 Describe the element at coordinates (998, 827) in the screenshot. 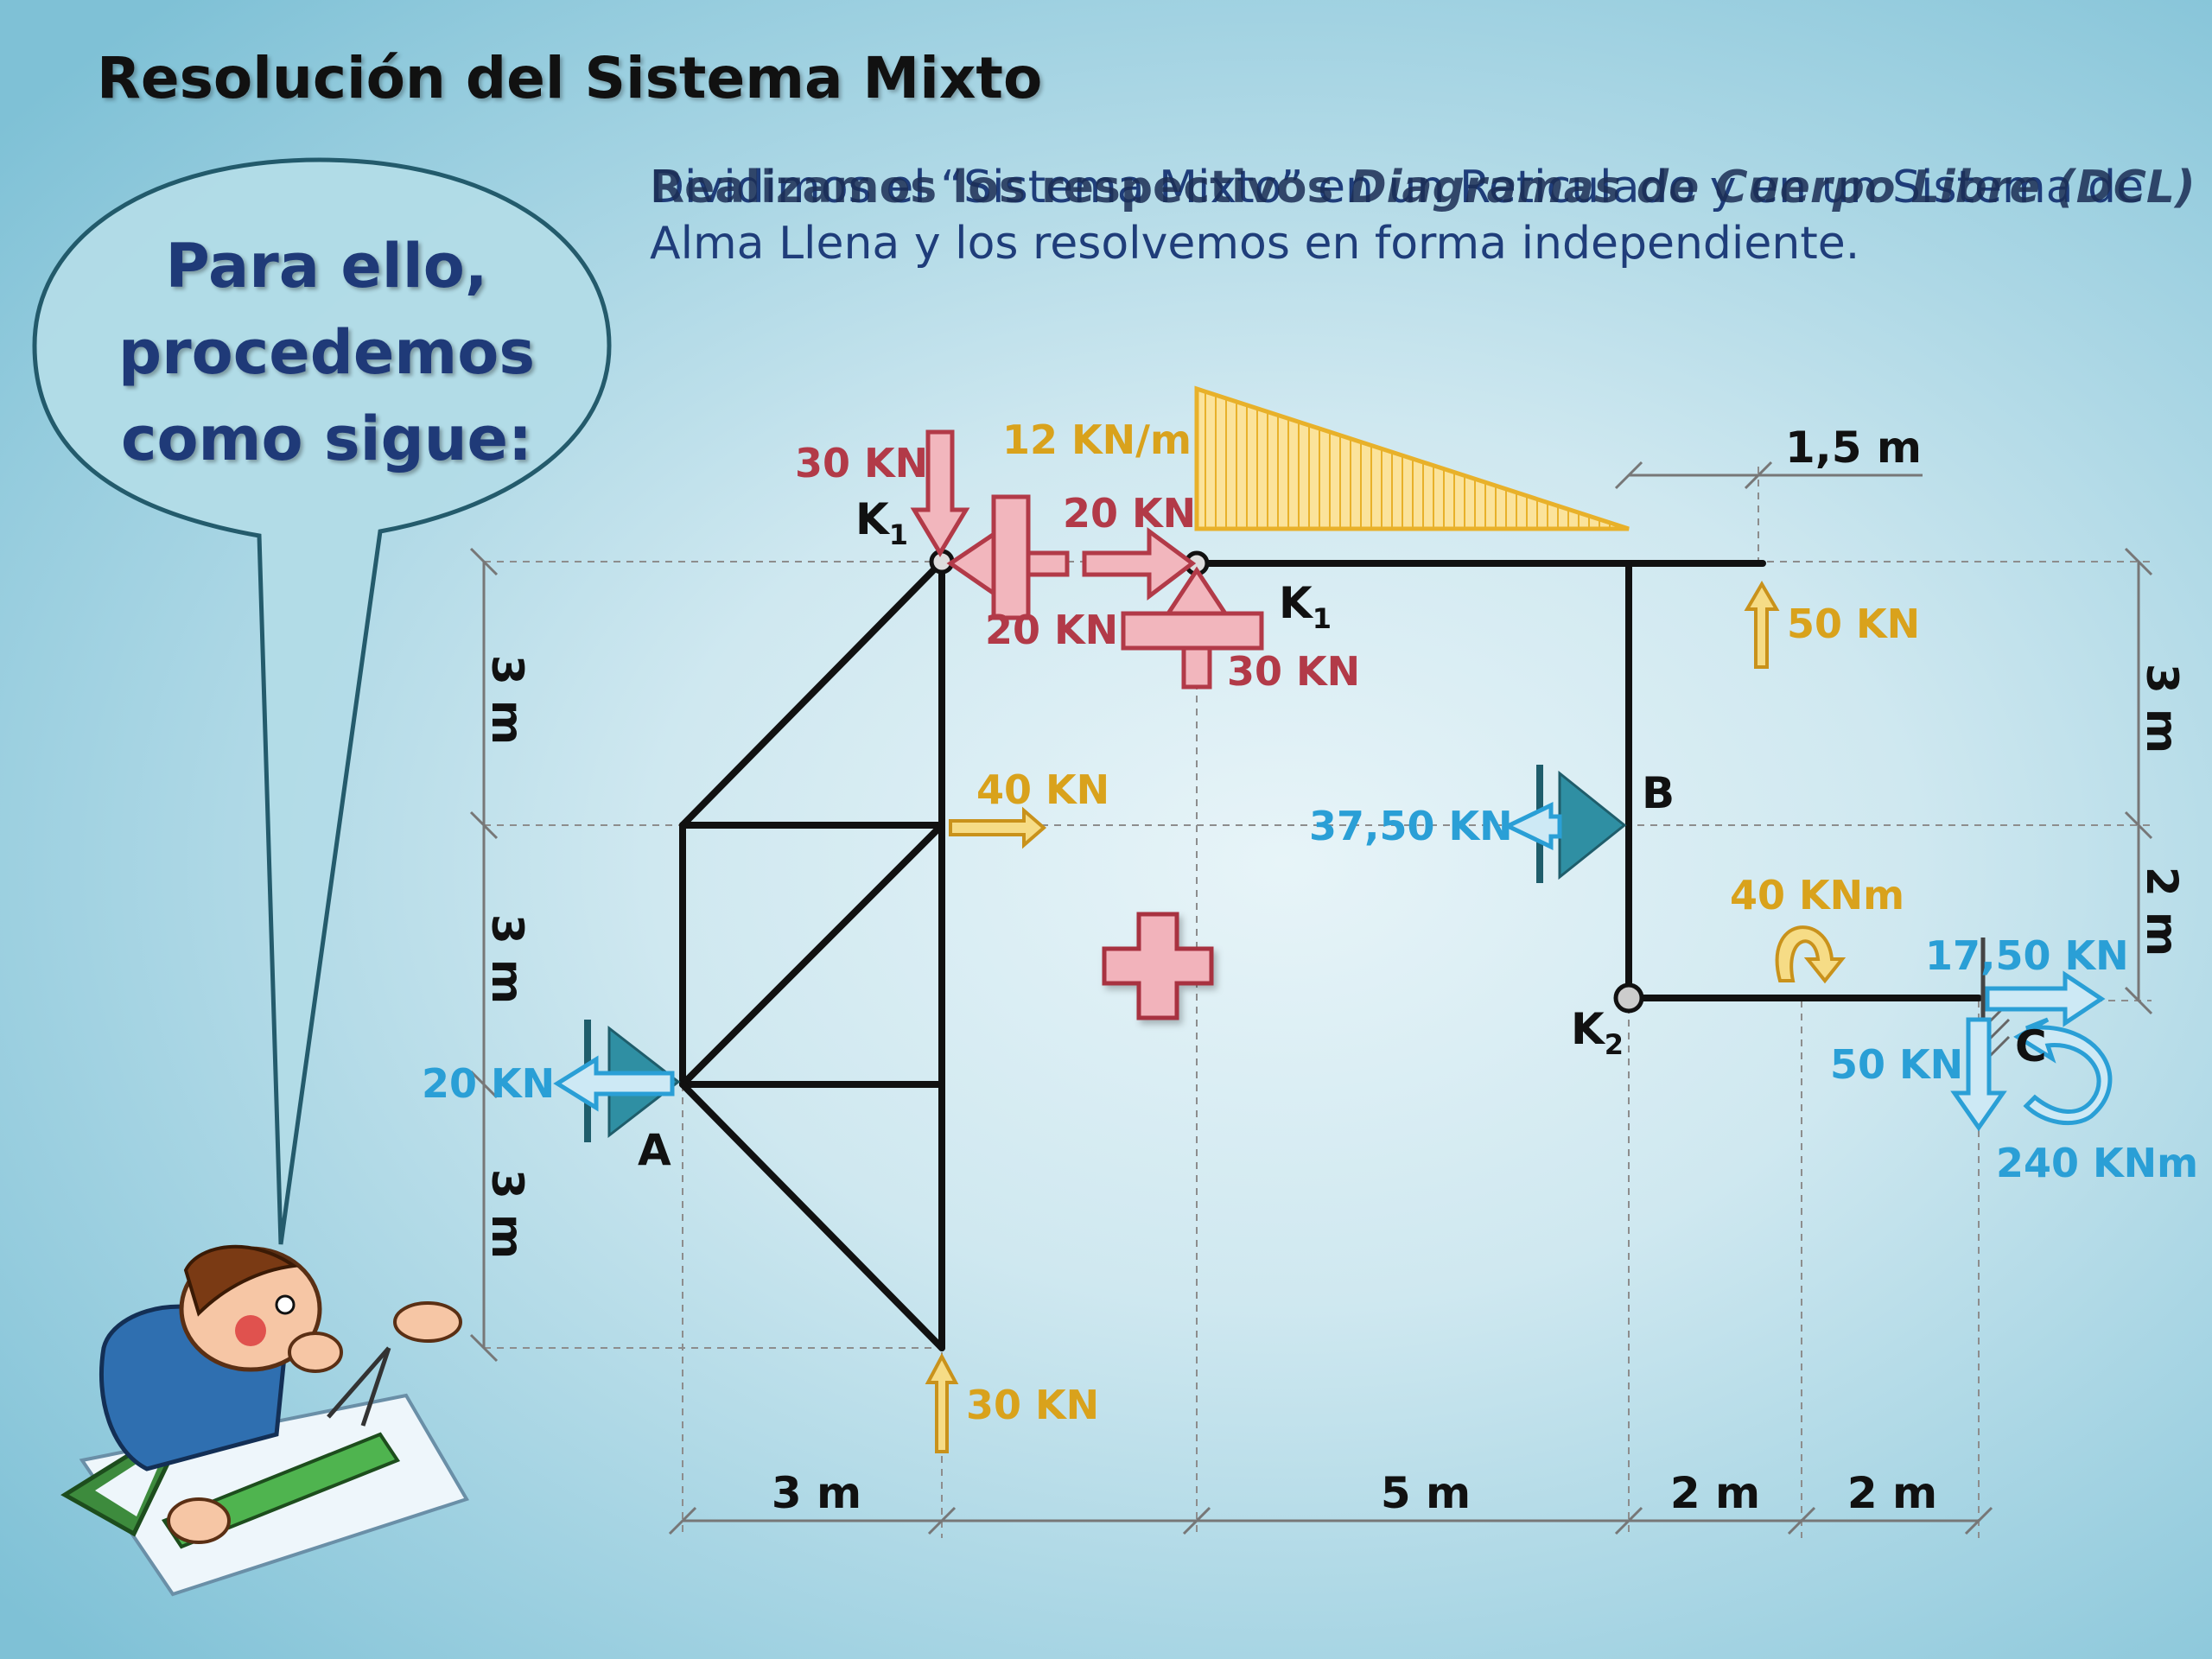

I see `arrow-truss-horizontal` at that location.